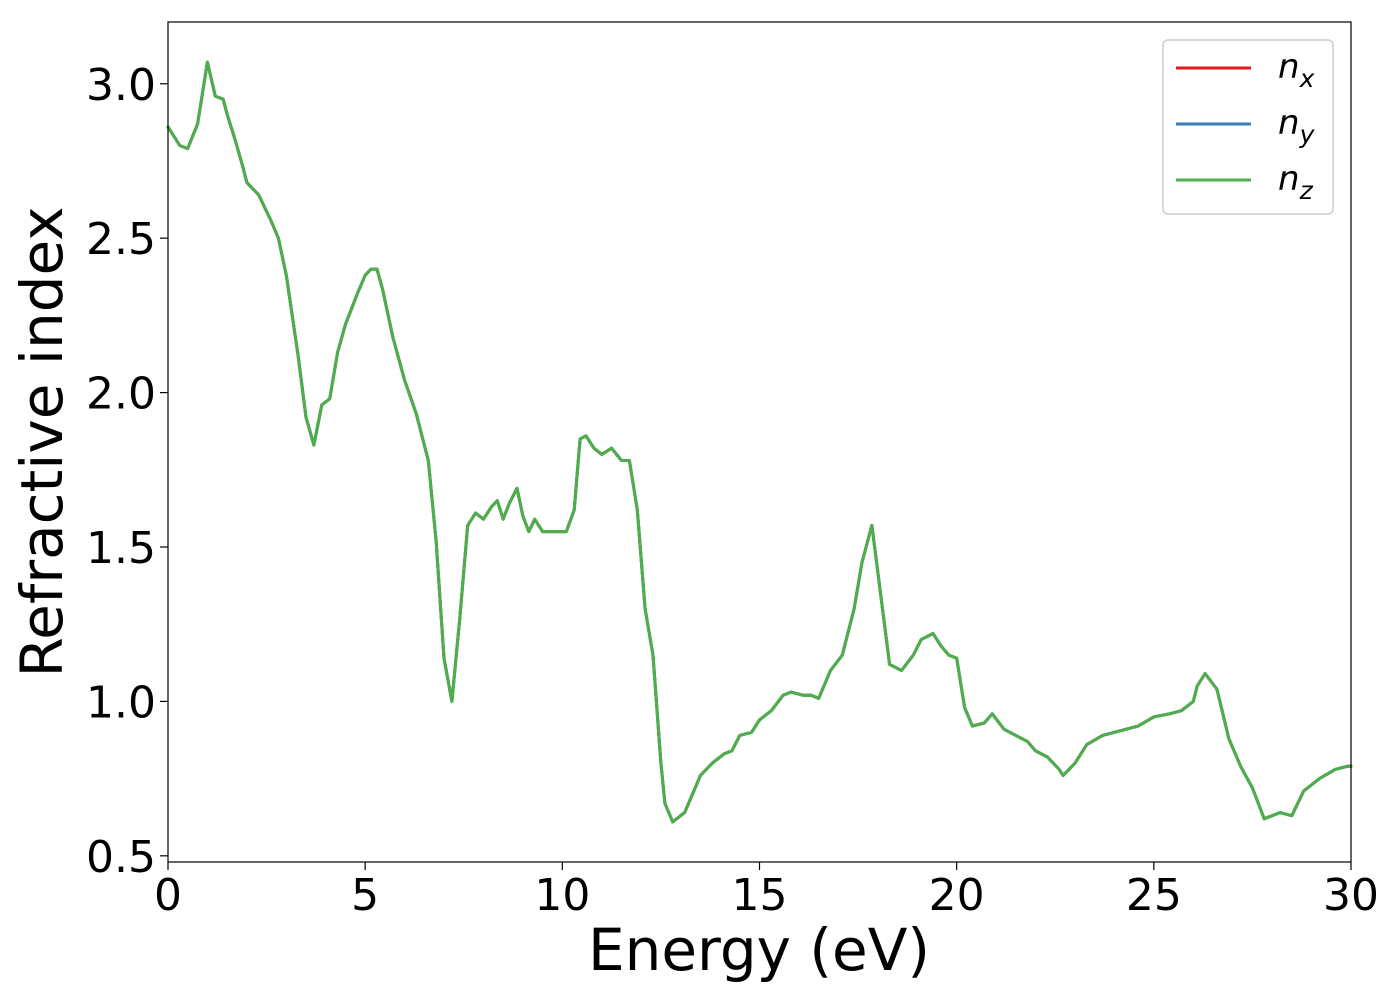 The height and width of the screenshot is (1000, 1400). Describe the element at coordinates (759, 950) in the screenshot. I see `x-axis-title: Energy (eV)` at that location.